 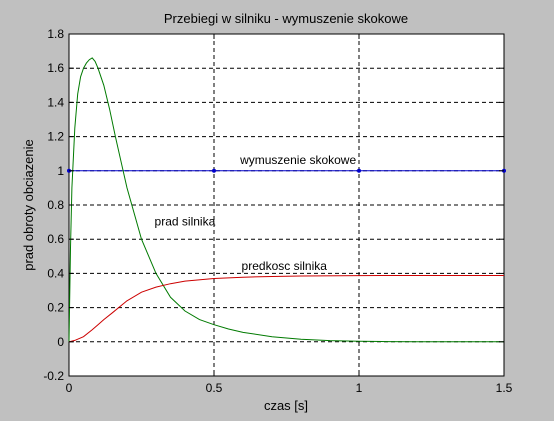 What do you see at coordinates (55, 102) in the screenshot?
I see `y-tick-label: 1.4` at bounding box center [55, 102].